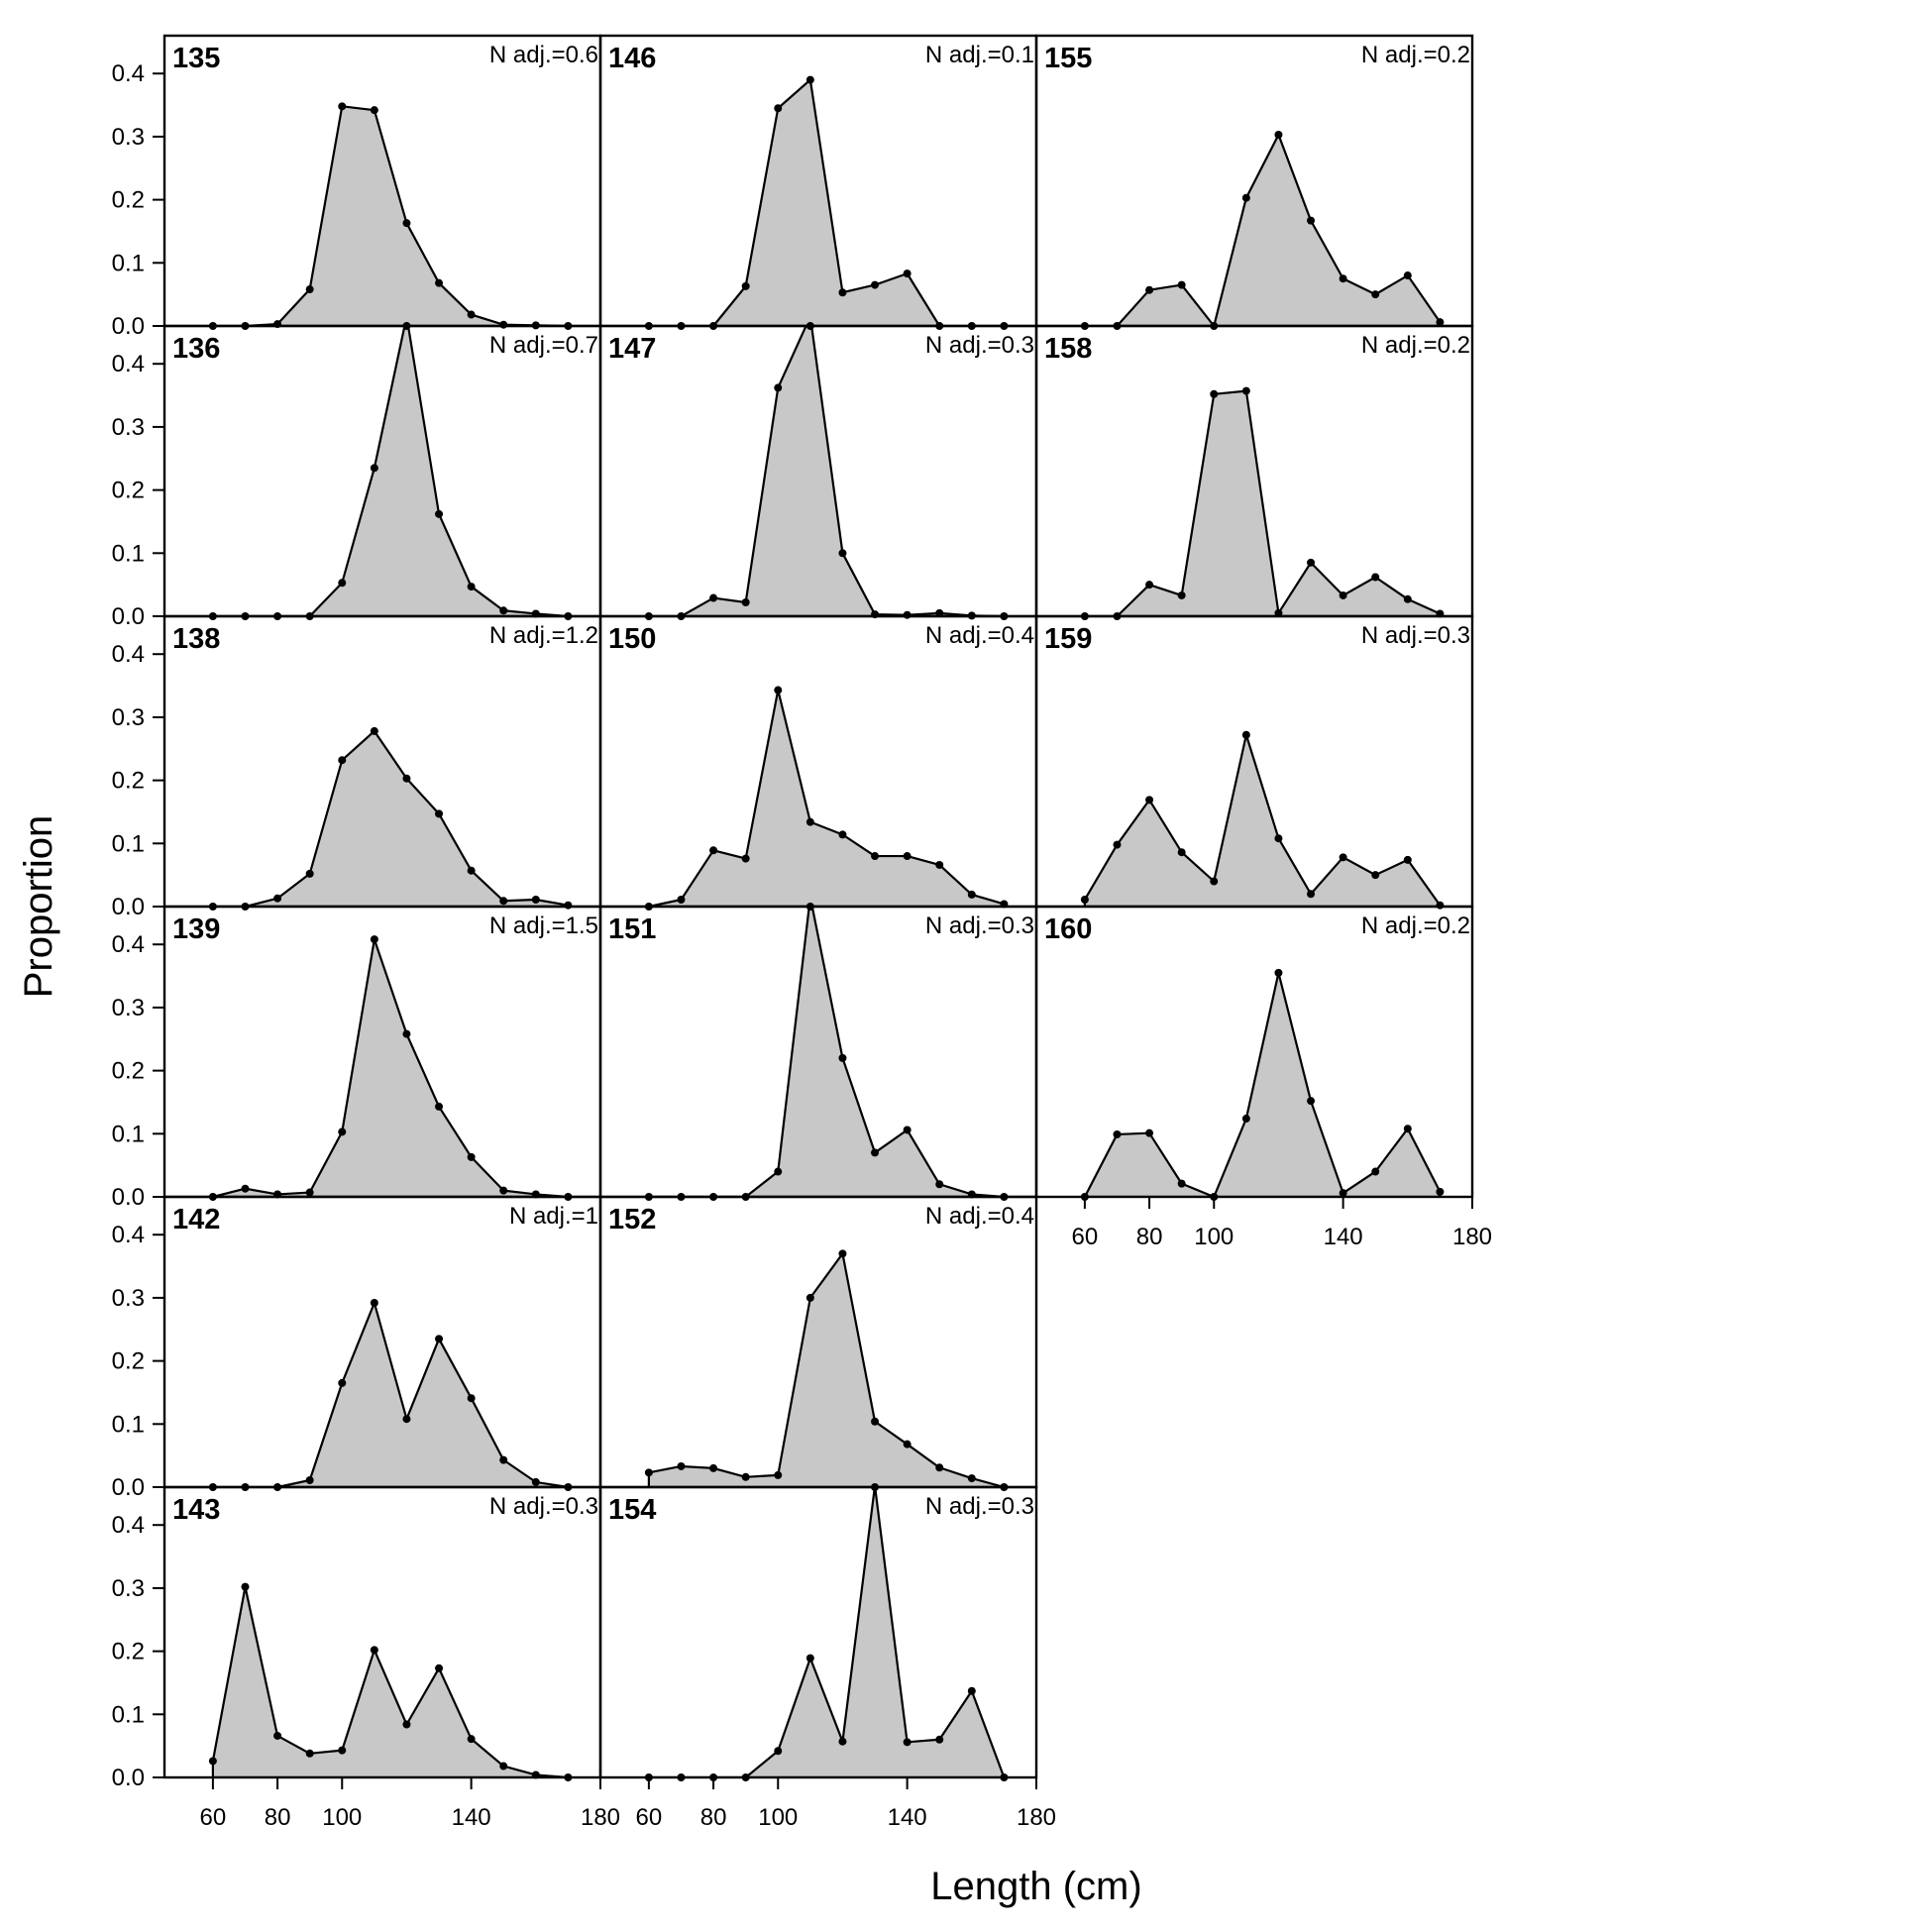 This screenshot has width=1932, height=1932. Describe the element at coordinates (128, 1487) in the screenshot. I see `y-tick-label-142-0: 0.0` at that location.